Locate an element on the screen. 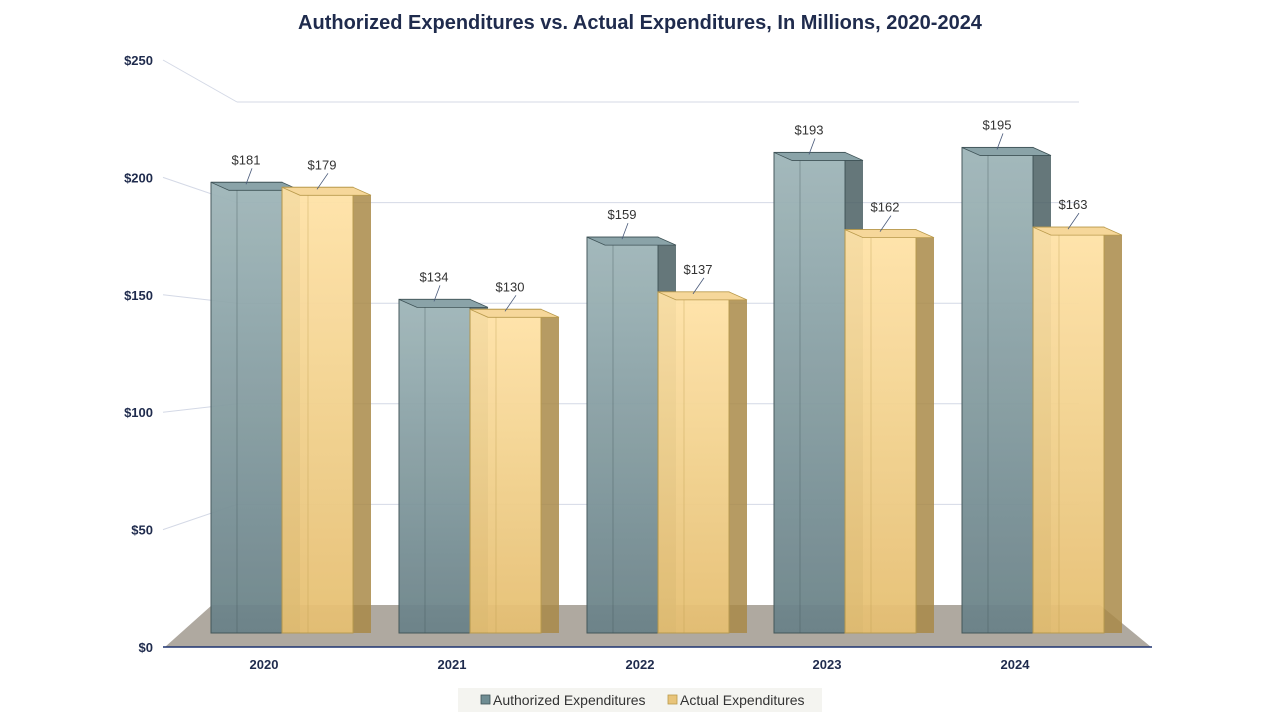  bar-actual-2023 is located at coordinates (889, 431).